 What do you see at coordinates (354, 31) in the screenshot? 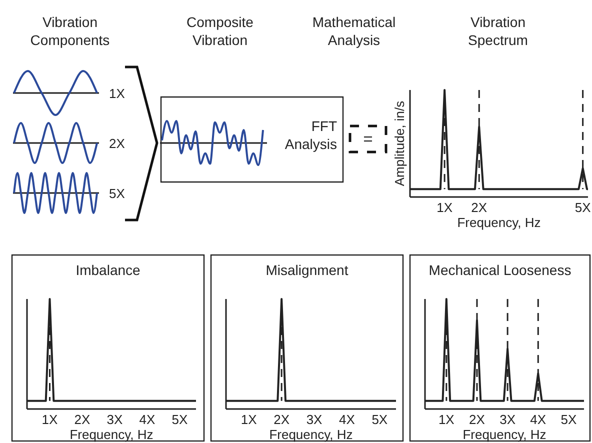
I see `text: Mathematical Analysis` at bounding box center [354, 31].